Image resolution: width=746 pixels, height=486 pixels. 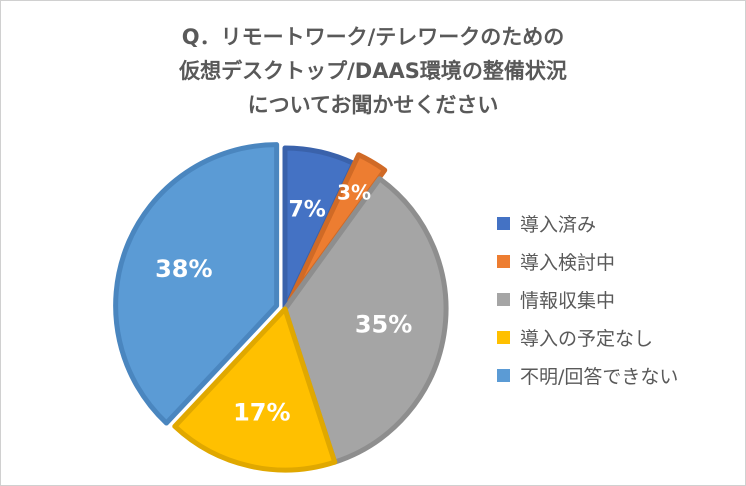 I want to click on data-label-2: 35%, so click(x=383, y=325).